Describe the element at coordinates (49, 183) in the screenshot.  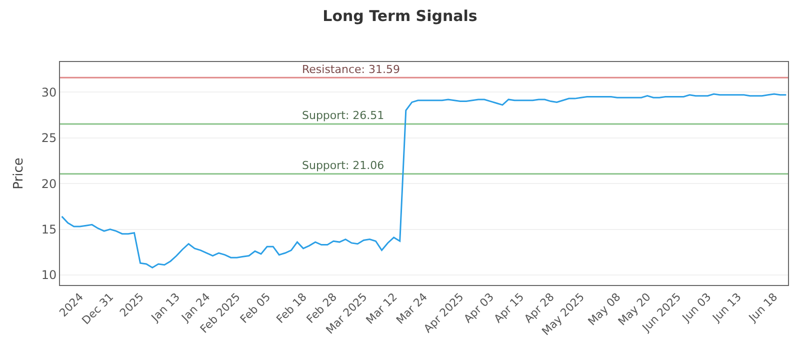
I see `y-tick-label: 20` at that location.